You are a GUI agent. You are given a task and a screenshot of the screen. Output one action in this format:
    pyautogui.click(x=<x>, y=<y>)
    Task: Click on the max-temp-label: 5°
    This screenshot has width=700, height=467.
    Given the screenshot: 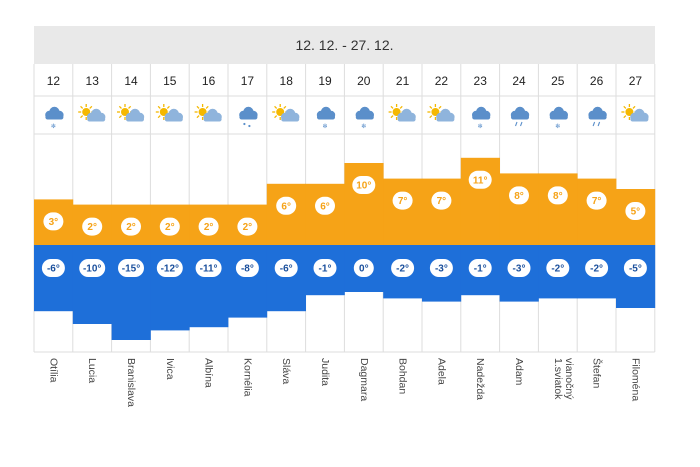 What is the action you would take?
    pyautogui.click(x=635, y=211)
    